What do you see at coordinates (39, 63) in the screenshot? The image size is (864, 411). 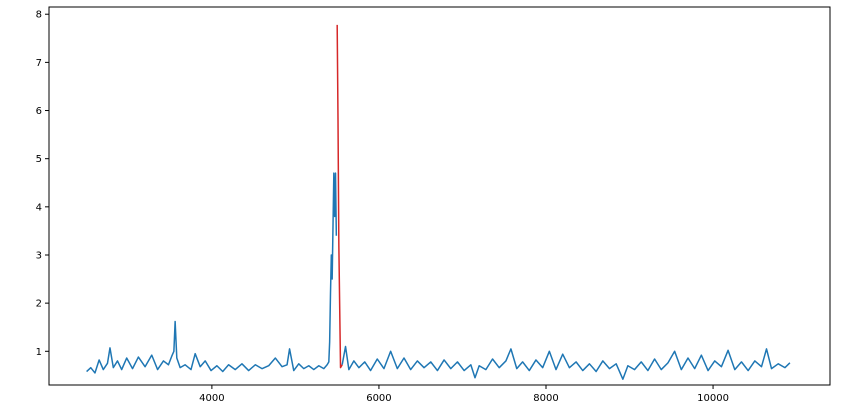 I see `y-tick-label: 7` at bounding box center [39, 63].